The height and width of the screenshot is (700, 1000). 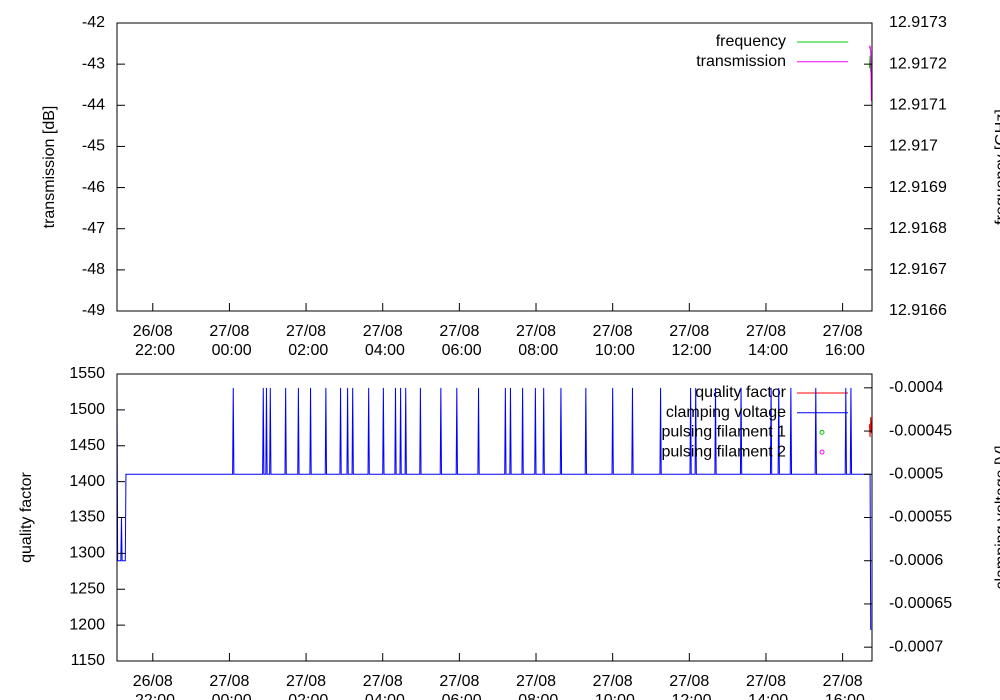 I want to click on legend-label: pulsing filament 1, so click(x=723, y=432).